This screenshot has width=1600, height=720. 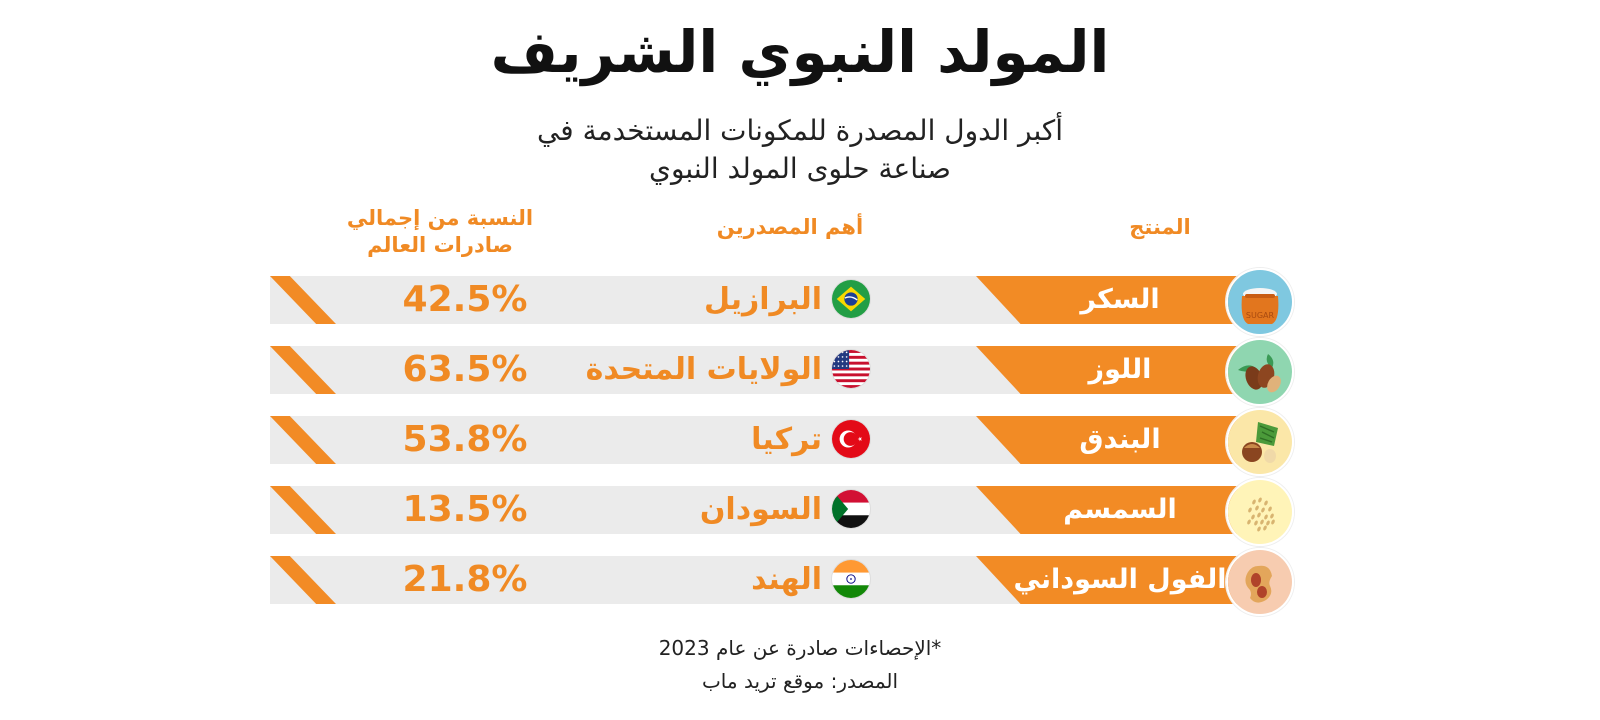 What do you see at coordinates (1260, 315) in the screenshot?
I see `svg-text: SUGAR` at bounding box center [1260, 315].